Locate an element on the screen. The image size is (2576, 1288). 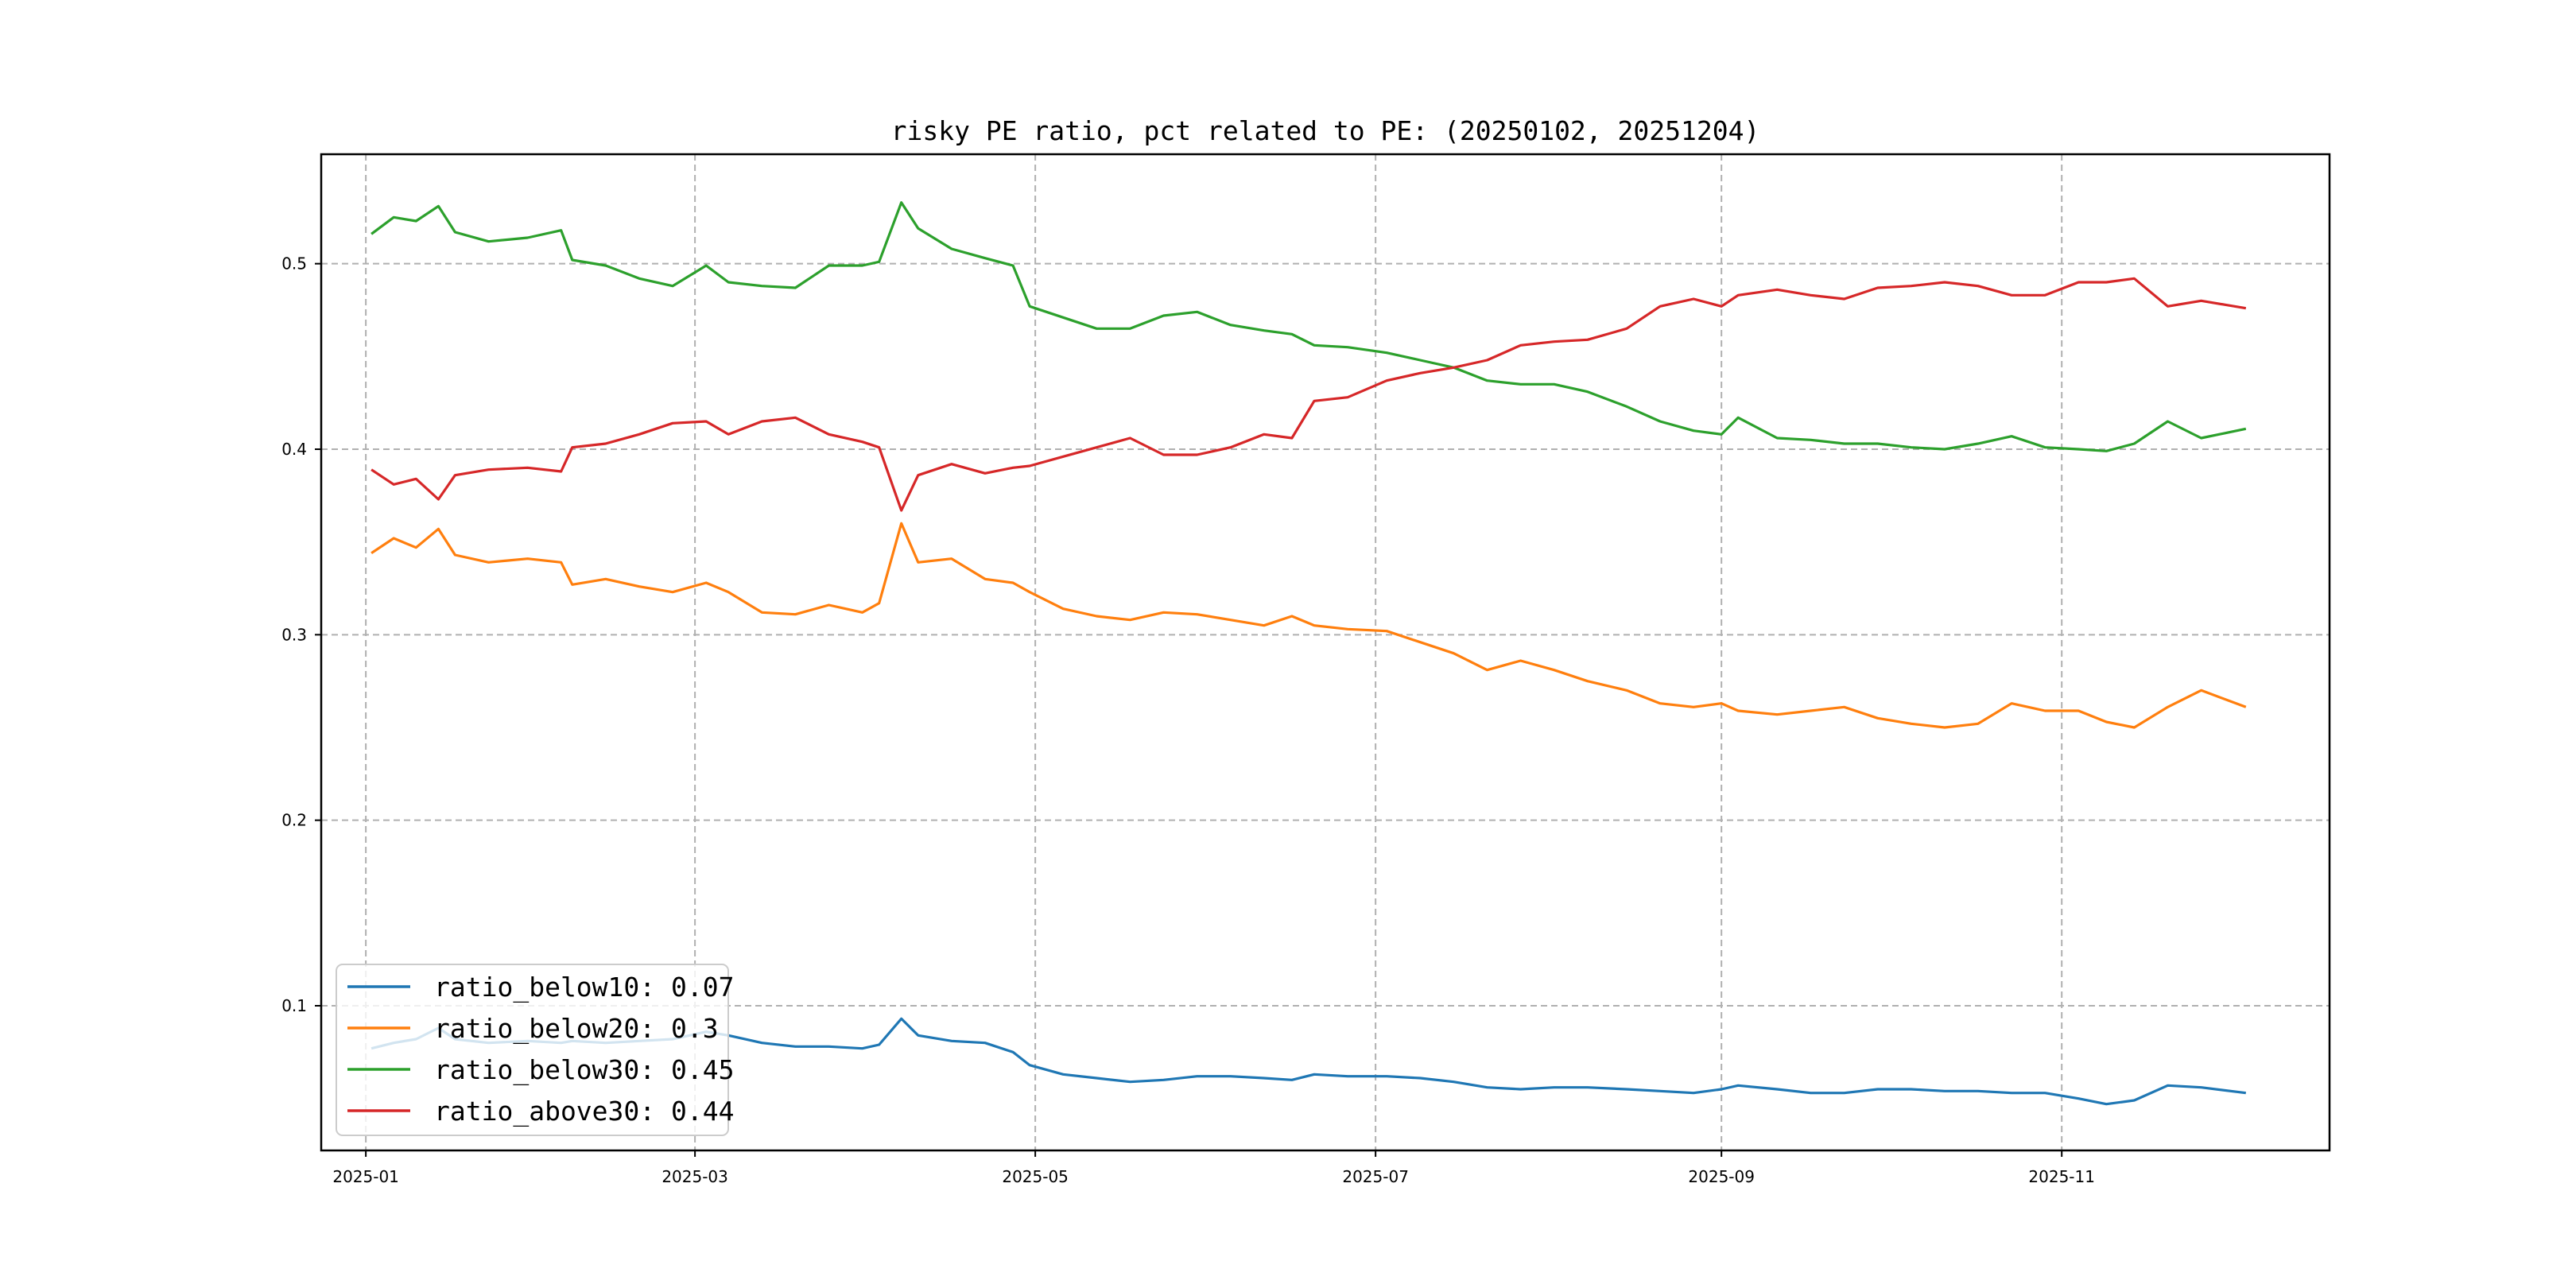
x-tick-label: 2025-03 is located at coordinates (694, 1176).